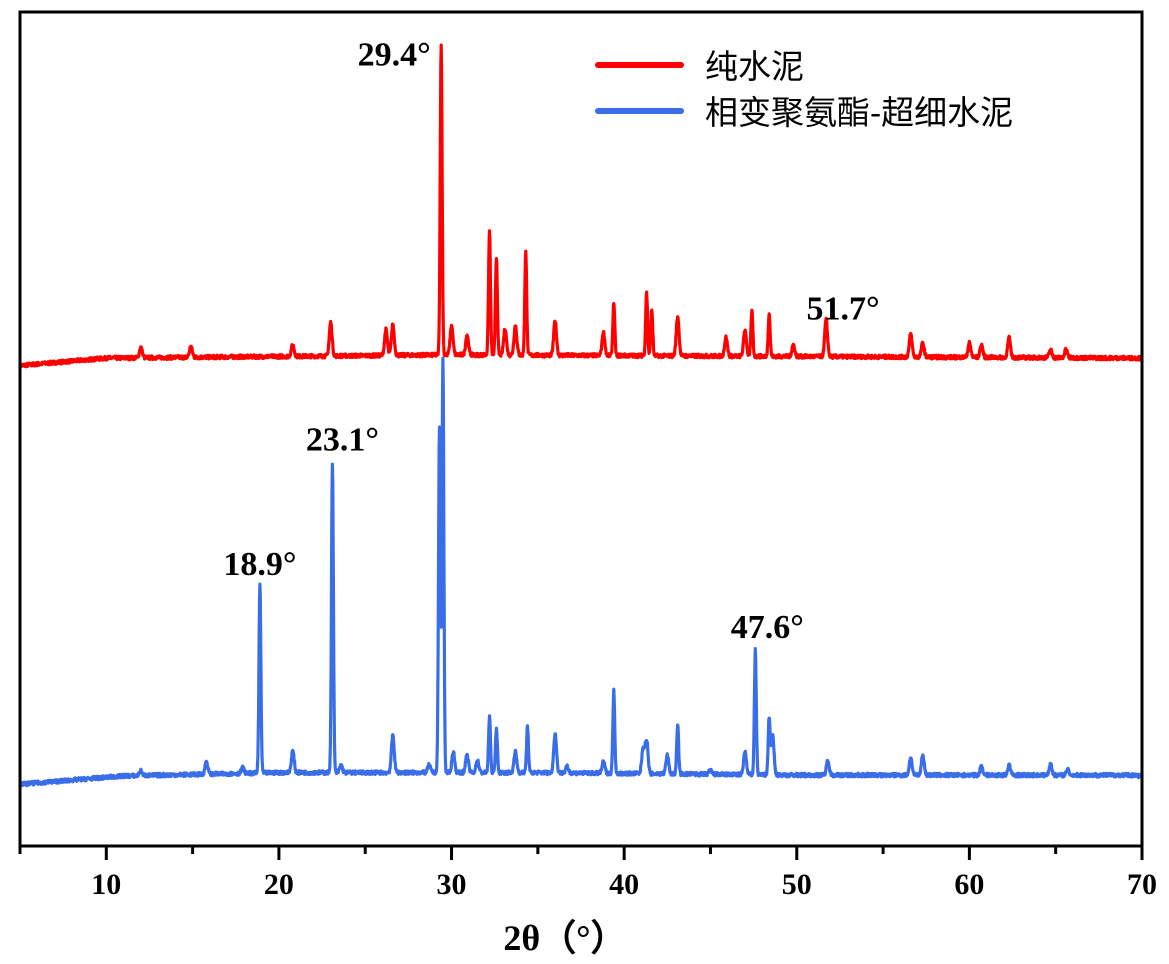 The height and width of the screenshot is (964, 1169). I want to click on x-tick-label: 40, so click(624, 884).